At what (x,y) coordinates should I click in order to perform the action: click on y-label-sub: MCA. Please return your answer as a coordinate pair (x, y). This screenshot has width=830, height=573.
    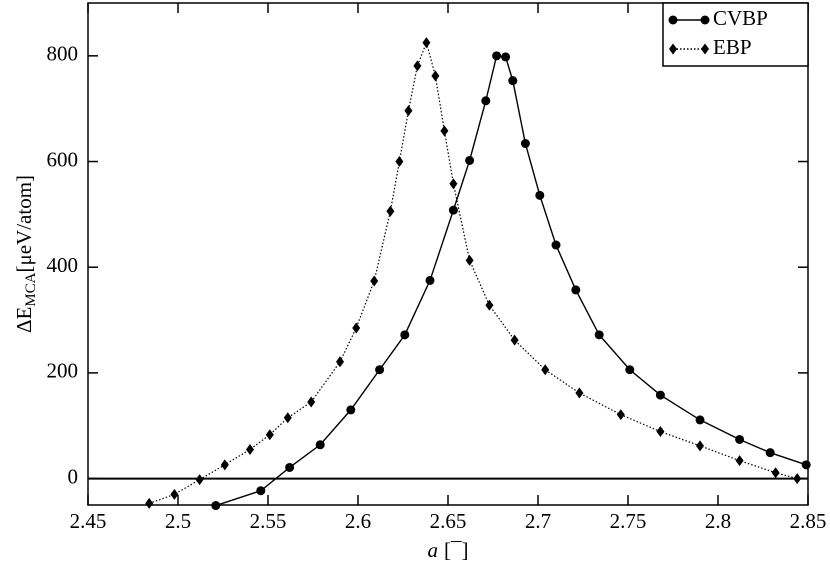
    Looking at the image, I should click on (31, 289).